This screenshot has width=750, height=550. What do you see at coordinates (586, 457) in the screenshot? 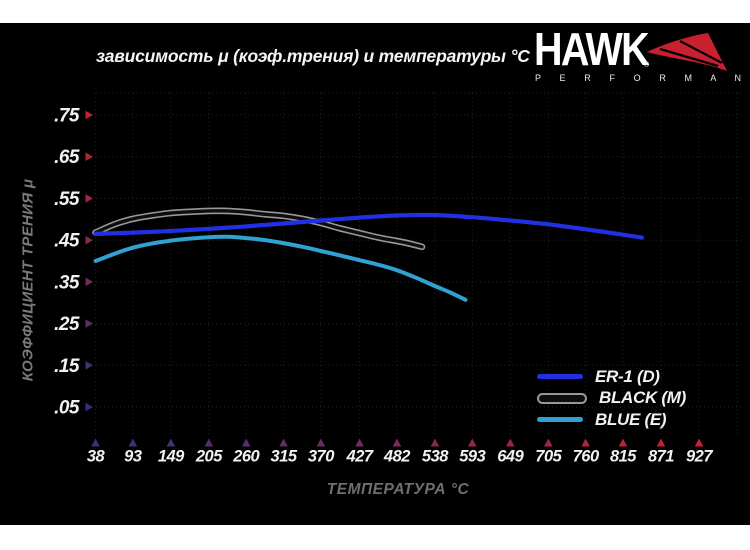
I see `x-tick-label: 760` at bounding box center [586, 457].